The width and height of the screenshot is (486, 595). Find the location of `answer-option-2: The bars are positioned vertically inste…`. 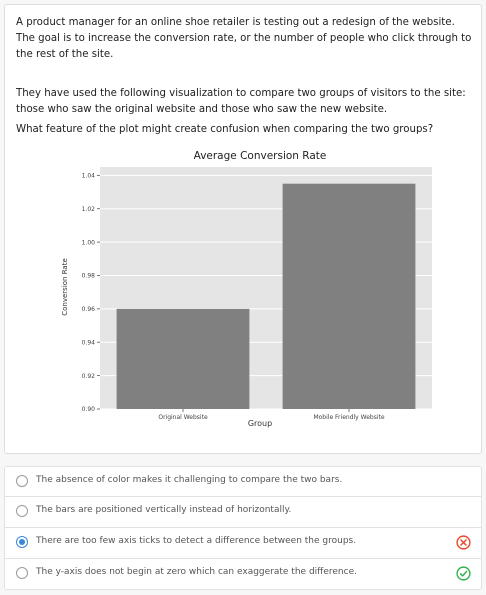

answer-option-2: The bars are positioned vertically inste… is located at coordinates (243, 512).